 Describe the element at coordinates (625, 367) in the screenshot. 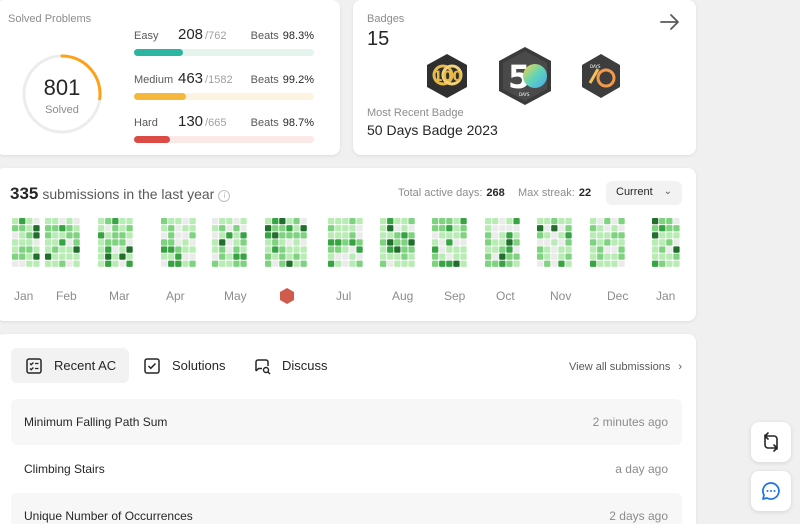

I see `view-all-submissions-link: View all submissions ›` at that location.